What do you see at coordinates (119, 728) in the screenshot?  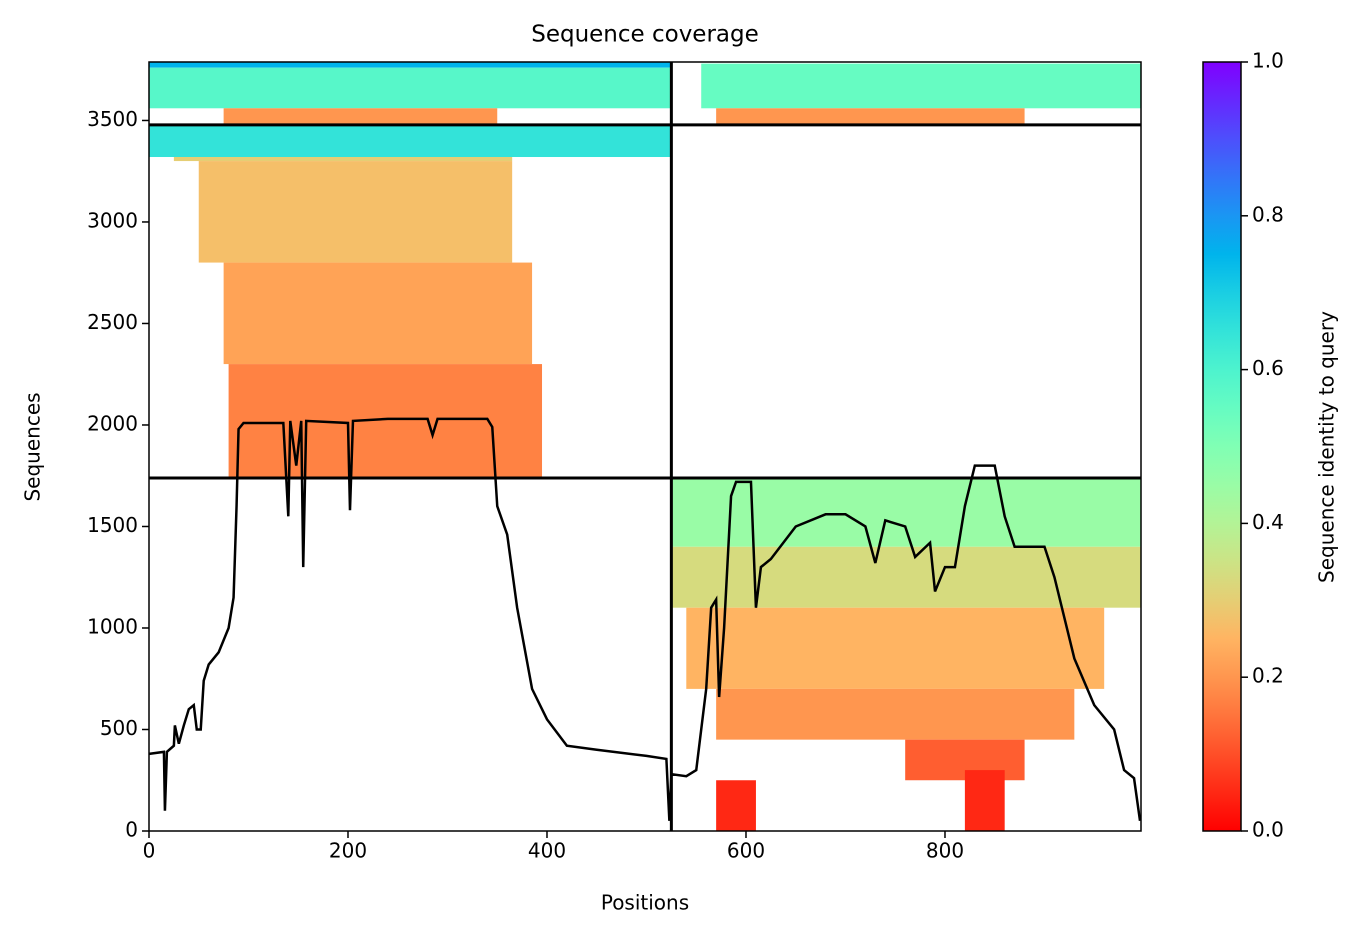 I see `y-tick-label: 500` at bounding box center [119, 728].